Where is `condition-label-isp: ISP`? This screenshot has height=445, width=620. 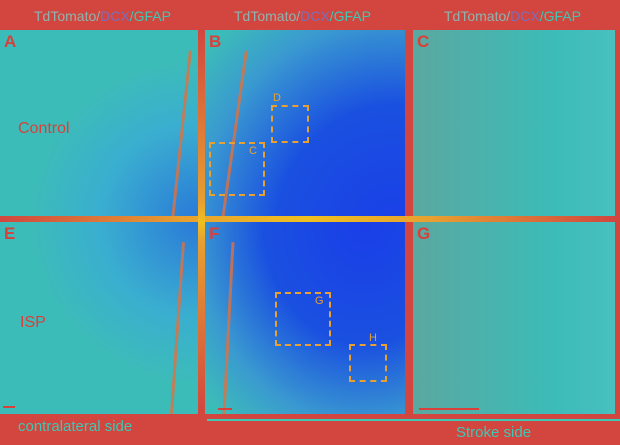
condition-label-isp: ISP is located at coordinates (33, 322).